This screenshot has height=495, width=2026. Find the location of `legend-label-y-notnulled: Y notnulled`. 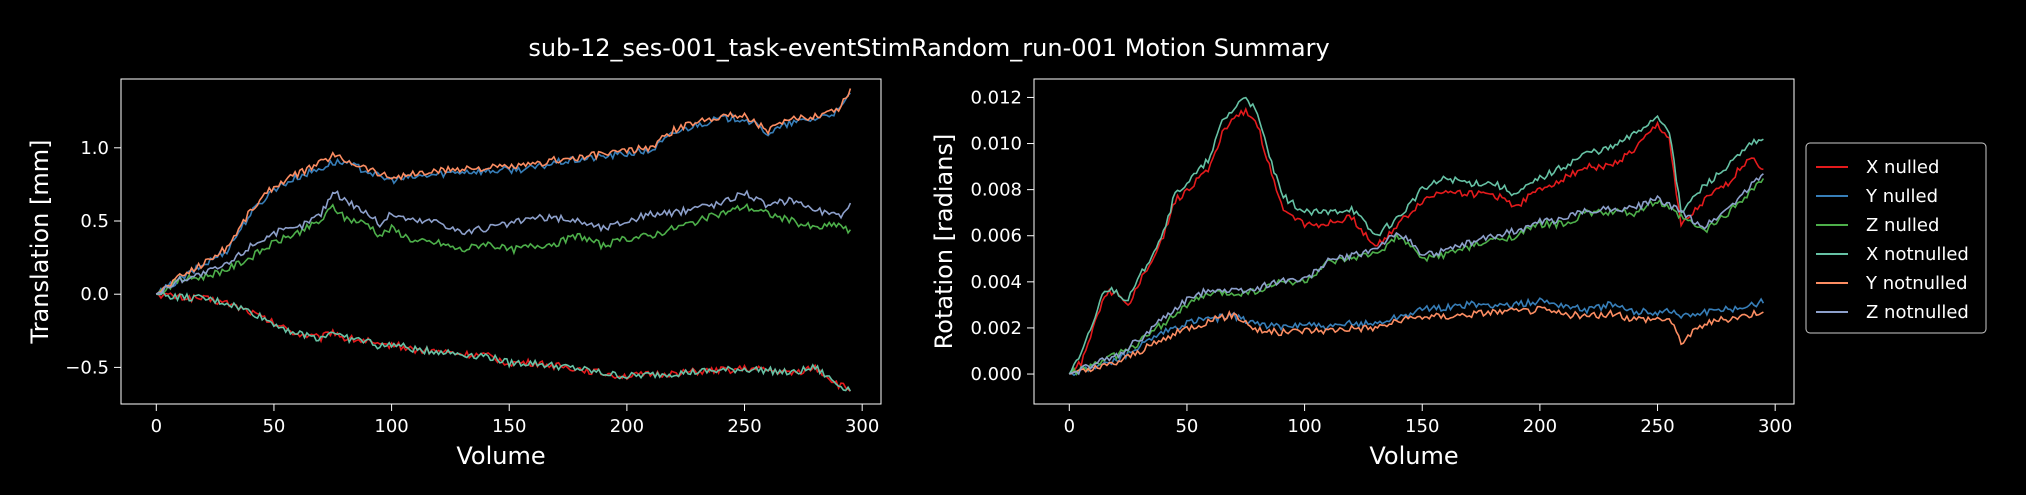

legend-label-y-notnulled: Y notnulled is located at coordinates (1916, 283).